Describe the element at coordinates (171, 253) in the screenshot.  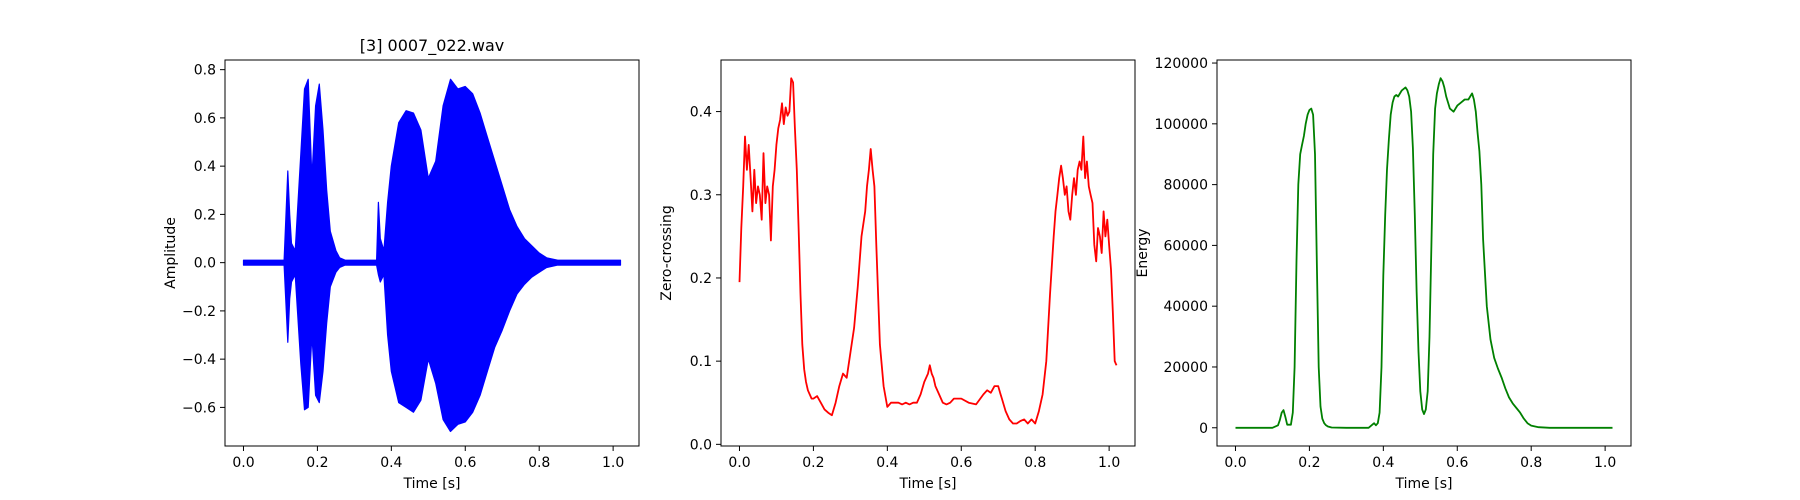
I see `y-axis-label: Amplitude` at that location.